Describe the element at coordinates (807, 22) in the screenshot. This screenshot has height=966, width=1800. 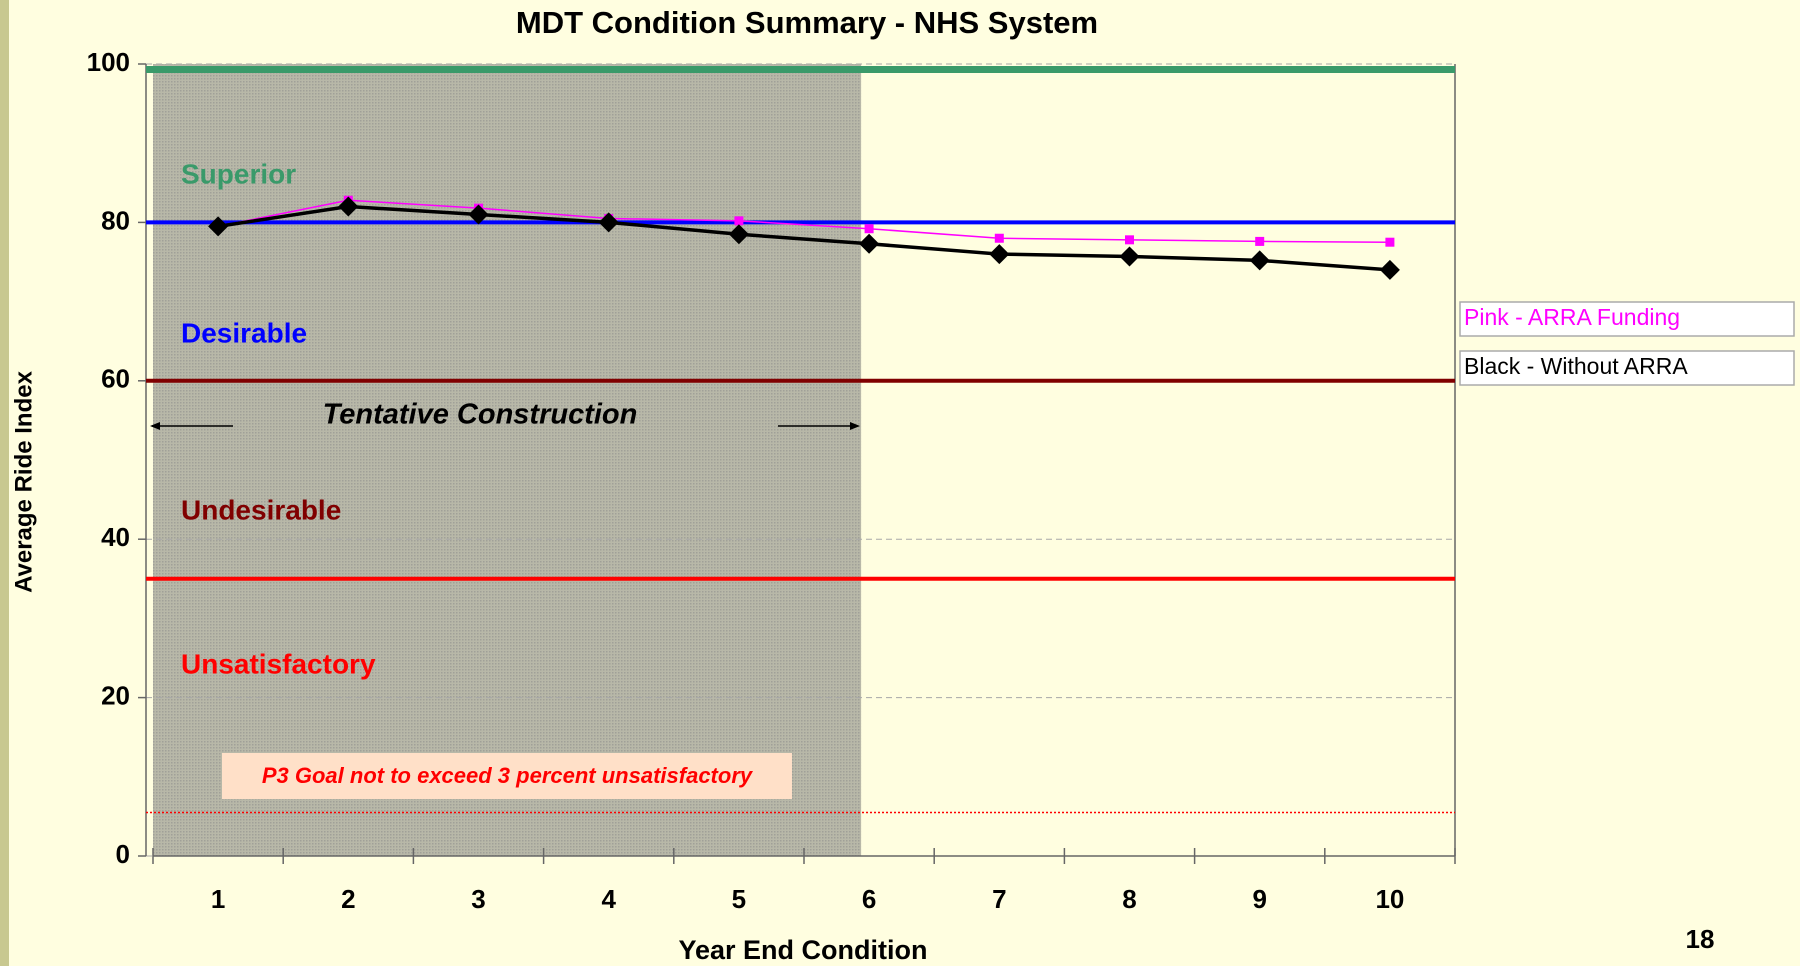
I see `chart-title: MDT Condition Summary - NHS System` at that location.